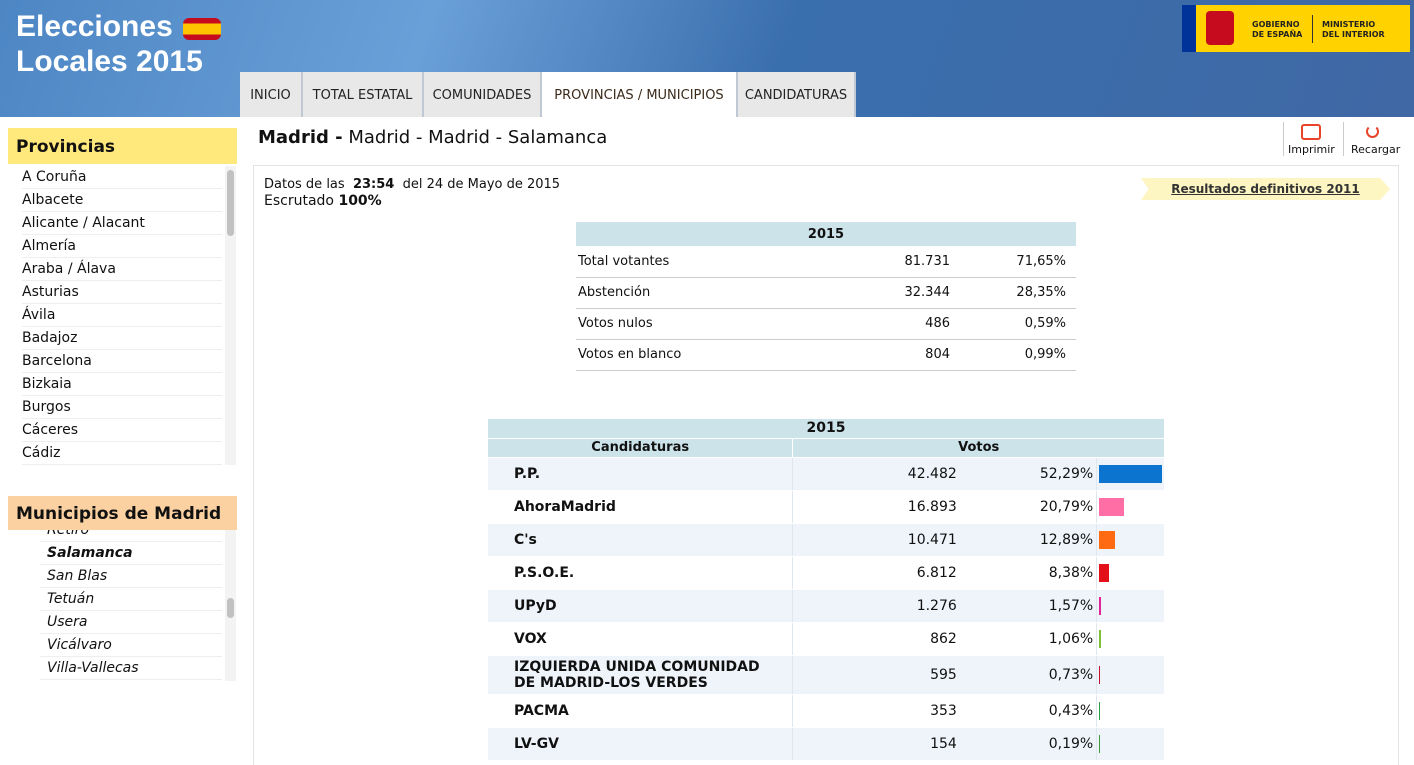  Describe the element at coordinates (122, 177) in the screenshot. I see `province-item: A Coruña` at that location.